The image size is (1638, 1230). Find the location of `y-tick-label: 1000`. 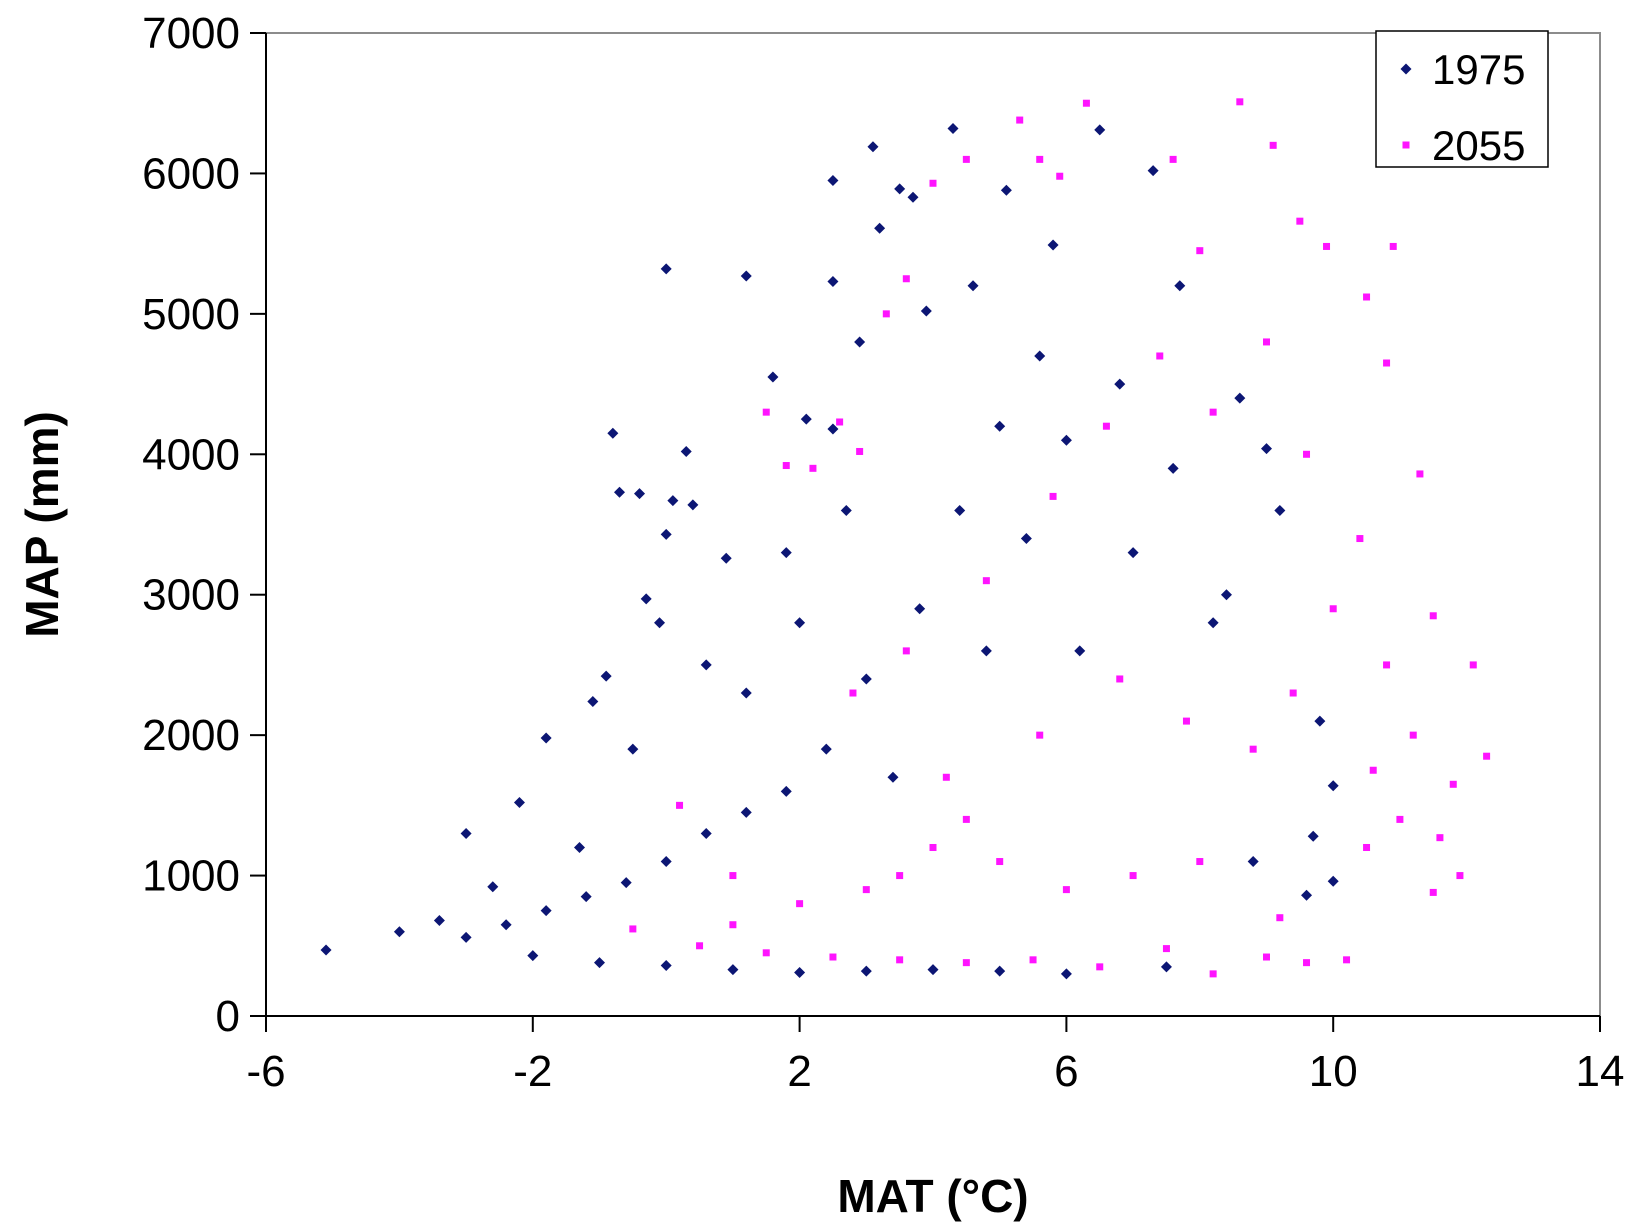

y-tick-label: 1000 is located at coordinates (191, 876).